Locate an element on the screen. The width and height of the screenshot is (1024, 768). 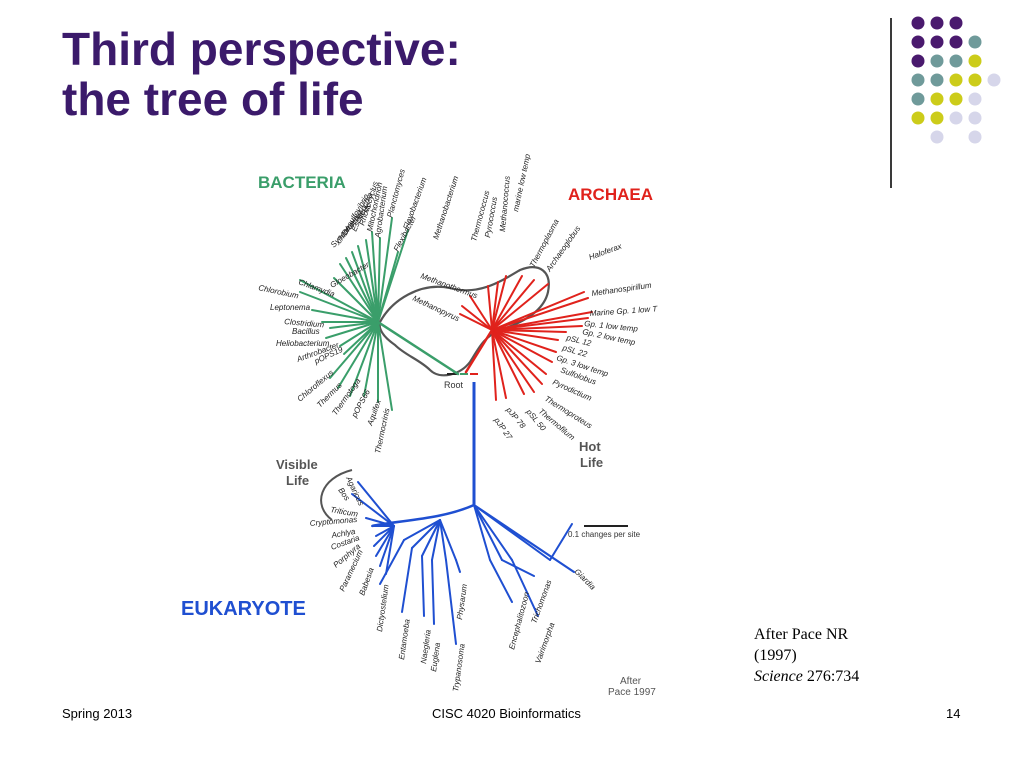
eukaryote-domain-label: EUKARYOTE is located at coordinates (243, 609).